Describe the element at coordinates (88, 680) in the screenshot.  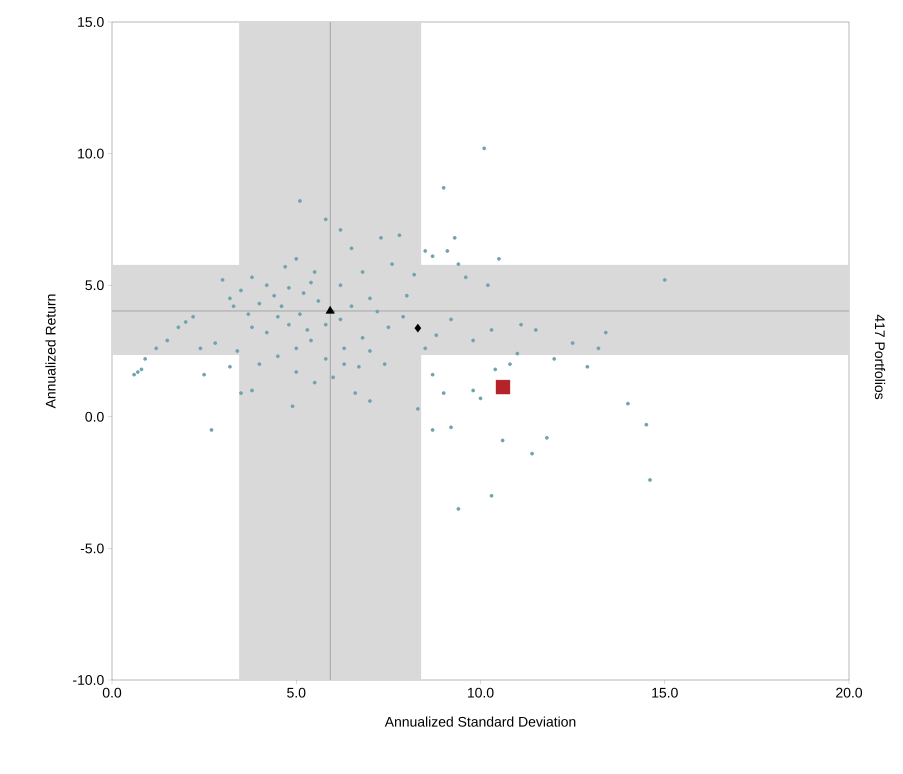
I see `y-tick-label: -10.0` at that location.